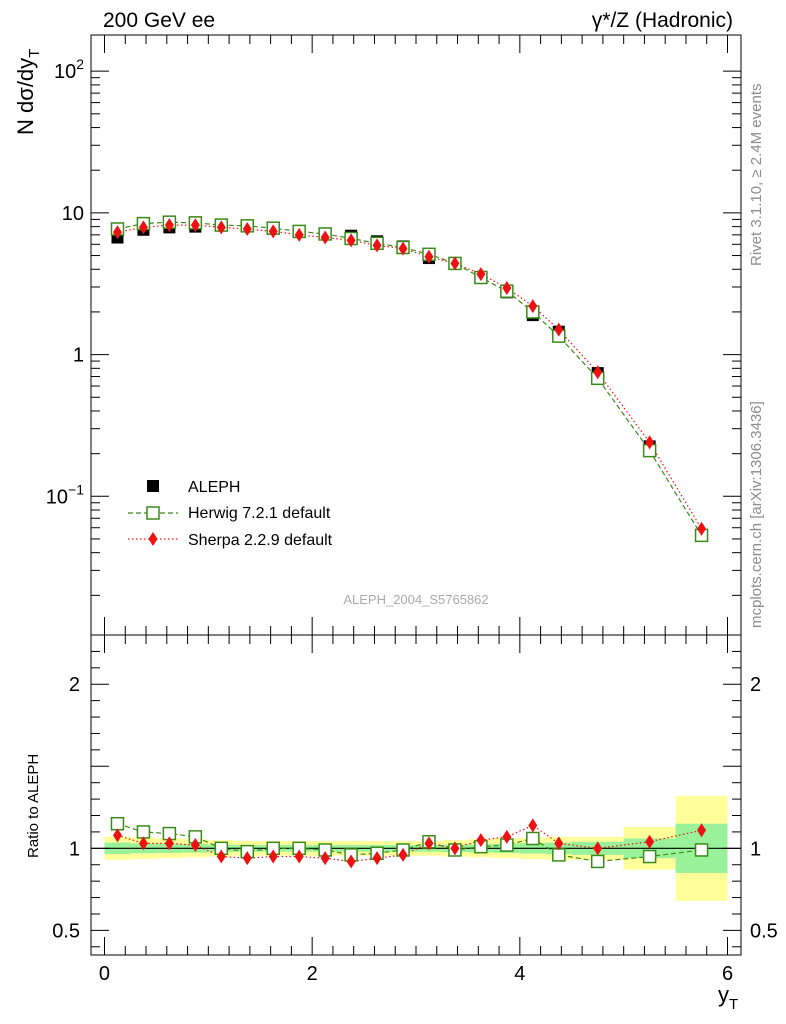 The height and width of the screenshot is (1024, 786). What do you see at coordinates (756, 175) in the screenshot?
I see `rivet-version-label: Rivet 3.1.10, ≥ 2.4M events` at bounding box center [756, 175].